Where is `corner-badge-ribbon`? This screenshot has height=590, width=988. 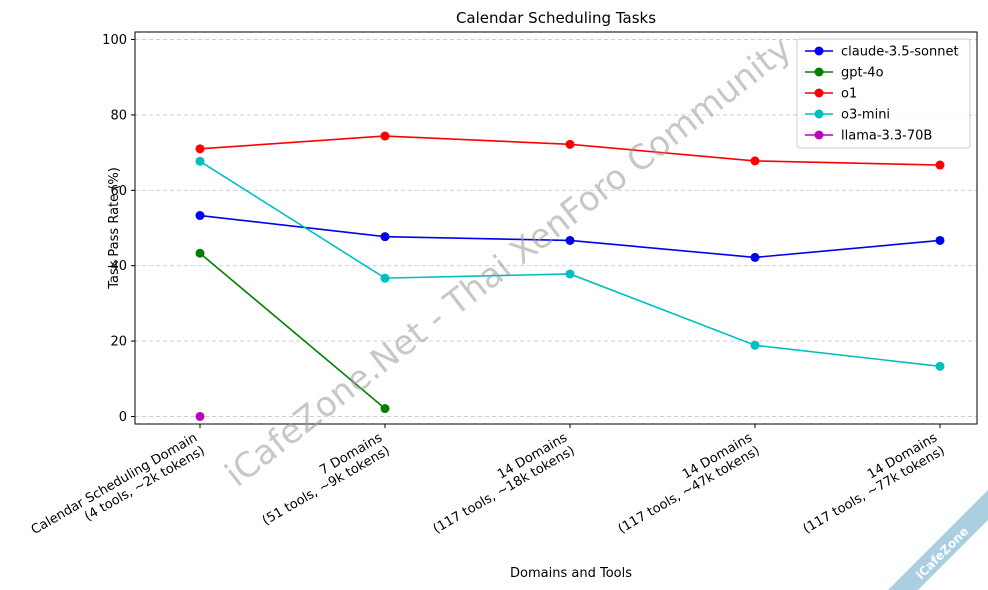
corner-badge-ribbon is located at coordinates (938, 540).